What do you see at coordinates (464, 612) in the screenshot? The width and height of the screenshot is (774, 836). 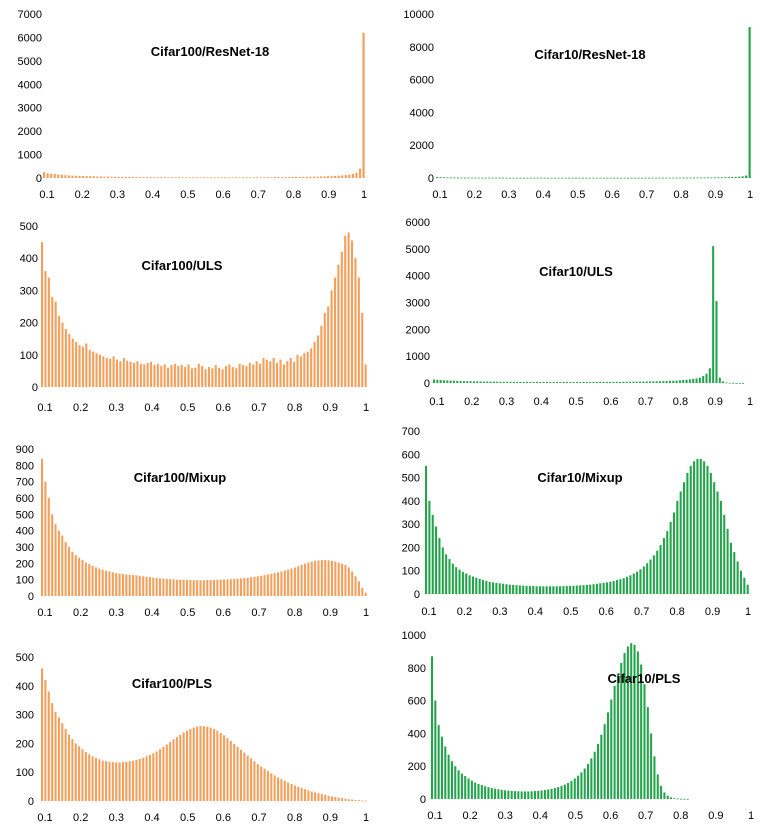 I see `x-tick-label: 0.2` at bounding box center [464, 612].